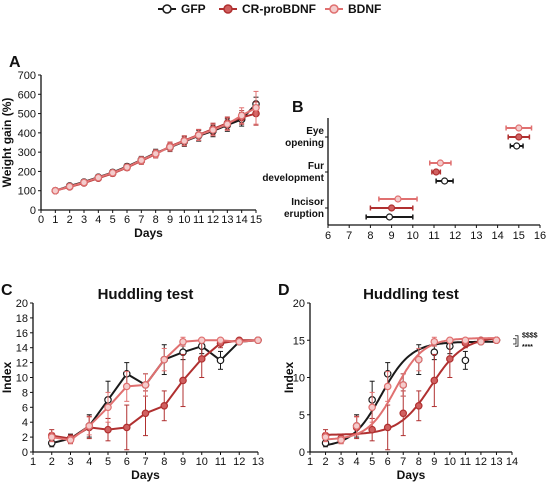 This screenshot has width=550, height=491. Describe the element at coordinates (70, 462) in the screenshot. I see `x-tick-label-c: 3` at that location.